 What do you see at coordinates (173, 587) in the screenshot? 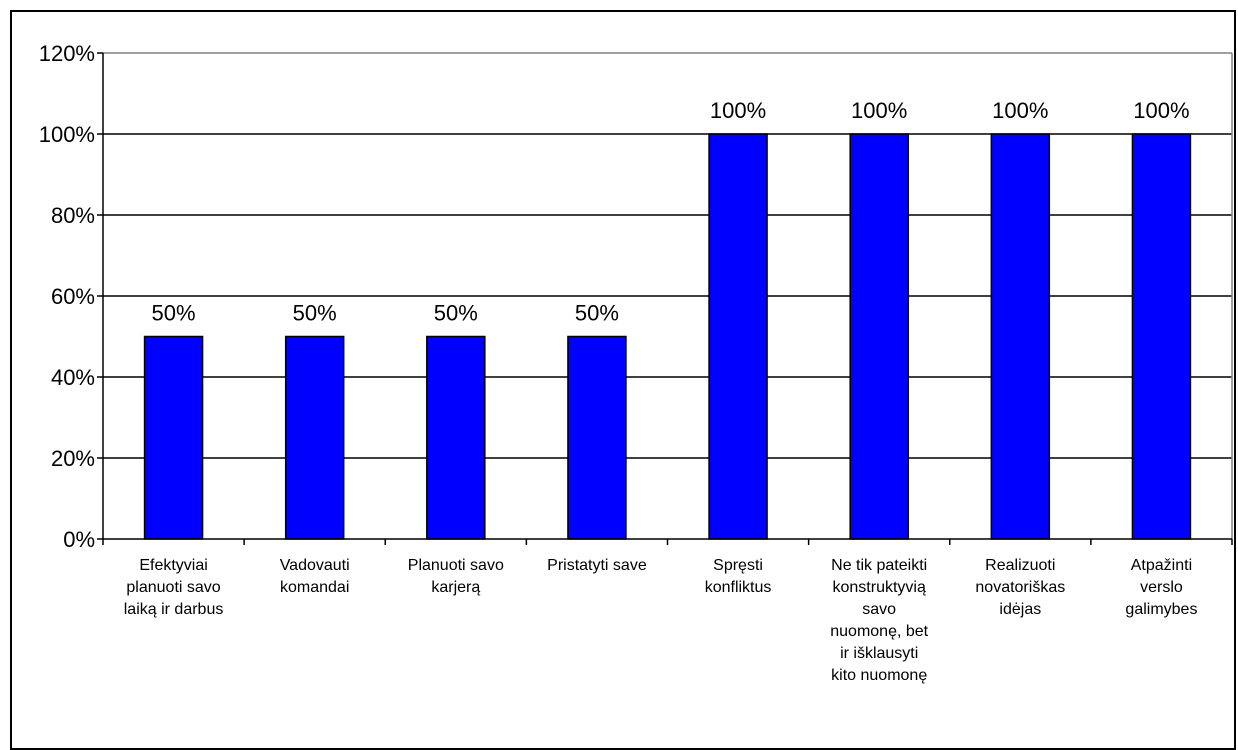
I see `x-category-label: Efektyviai planuoti savo laiką ir darbus` at bounding box center [173, 587].